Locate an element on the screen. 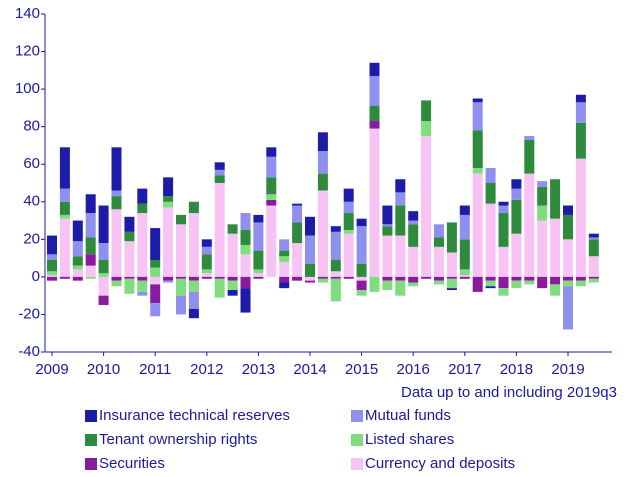 The width and height of the screenshot is (629, 477). y-tick-label: 0 is located at coordinates (36, 276).